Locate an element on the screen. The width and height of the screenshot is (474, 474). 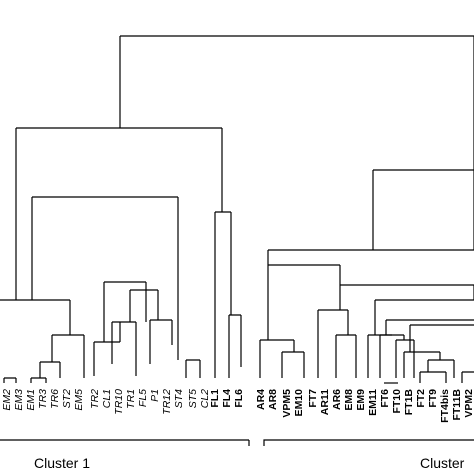
branch-ft10-ft1b is located at coordinates (405, 358).